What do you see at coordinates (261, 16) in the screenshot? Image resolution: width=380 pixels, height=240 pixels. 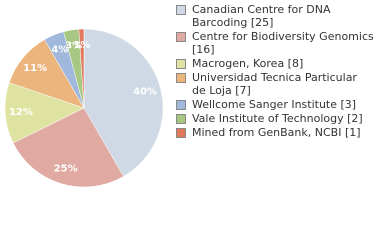 I see `legend-label: Canadian Centre for DNA Barcoding [25]` at bounding box center [261, 16].